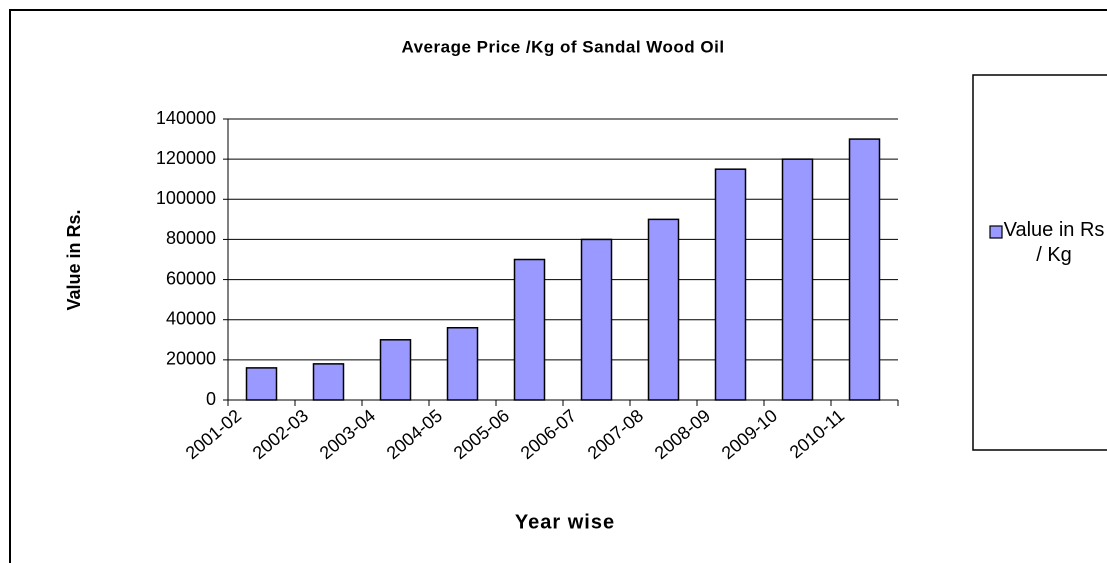  I want to click on x-tick-label: 2004-05, so click(414, 434).